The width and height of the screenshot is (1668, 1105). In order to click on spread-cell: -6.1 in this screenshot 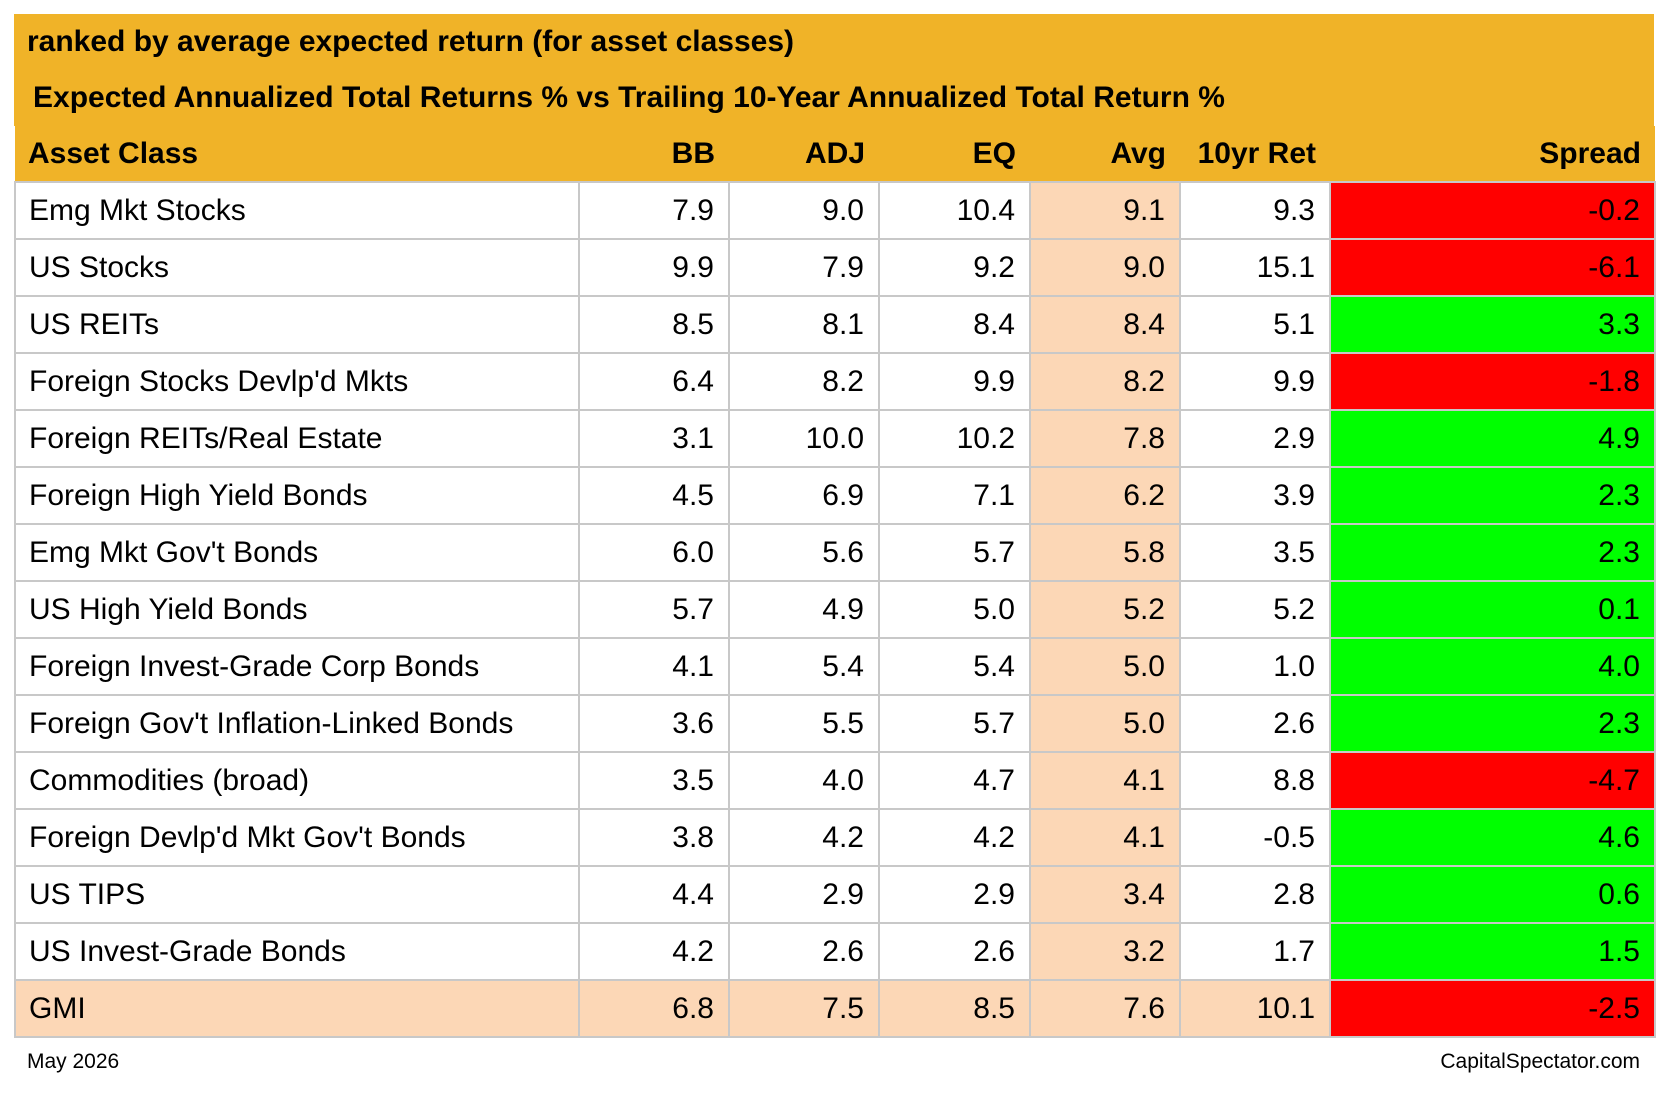, I will do `click(1492, 267)`.